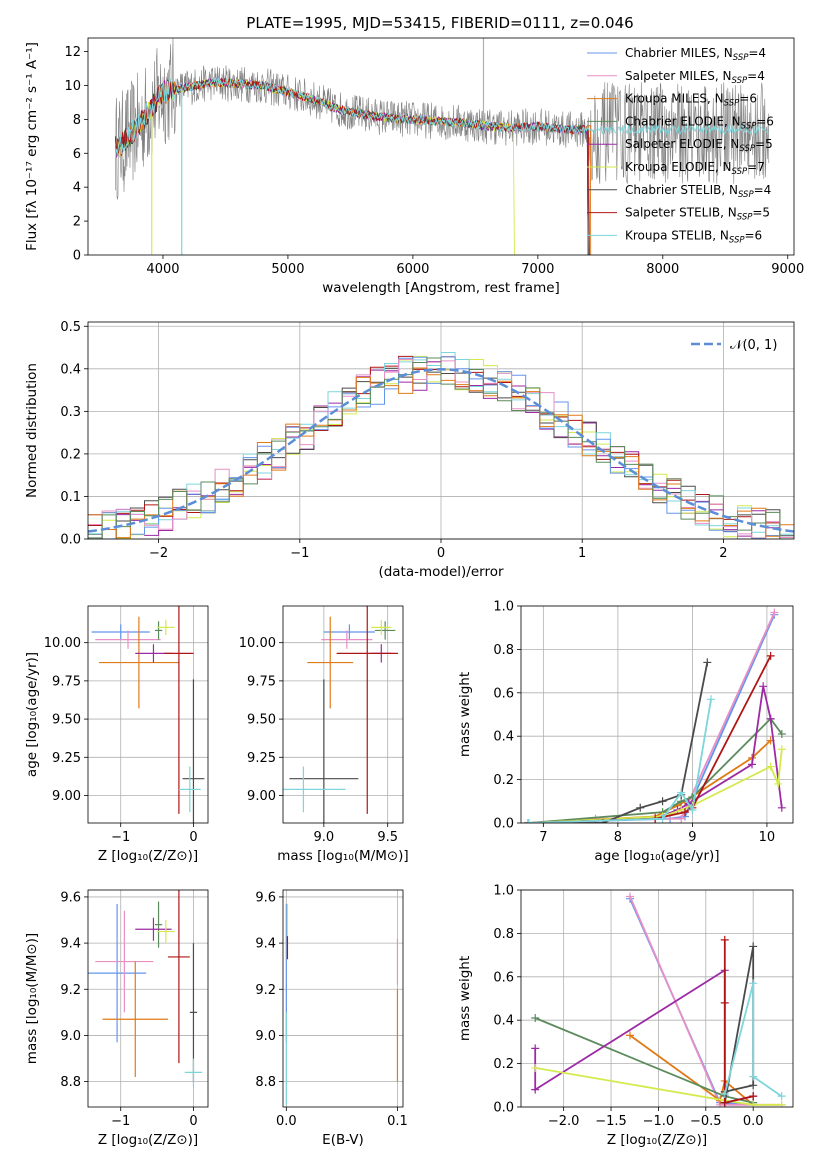 Image resolution: width=819 pixels, height=1170 pixels. Describe the element at coordinates (324, 837) in the screenshot. I see `x-tick-label: 9.0` at that location.